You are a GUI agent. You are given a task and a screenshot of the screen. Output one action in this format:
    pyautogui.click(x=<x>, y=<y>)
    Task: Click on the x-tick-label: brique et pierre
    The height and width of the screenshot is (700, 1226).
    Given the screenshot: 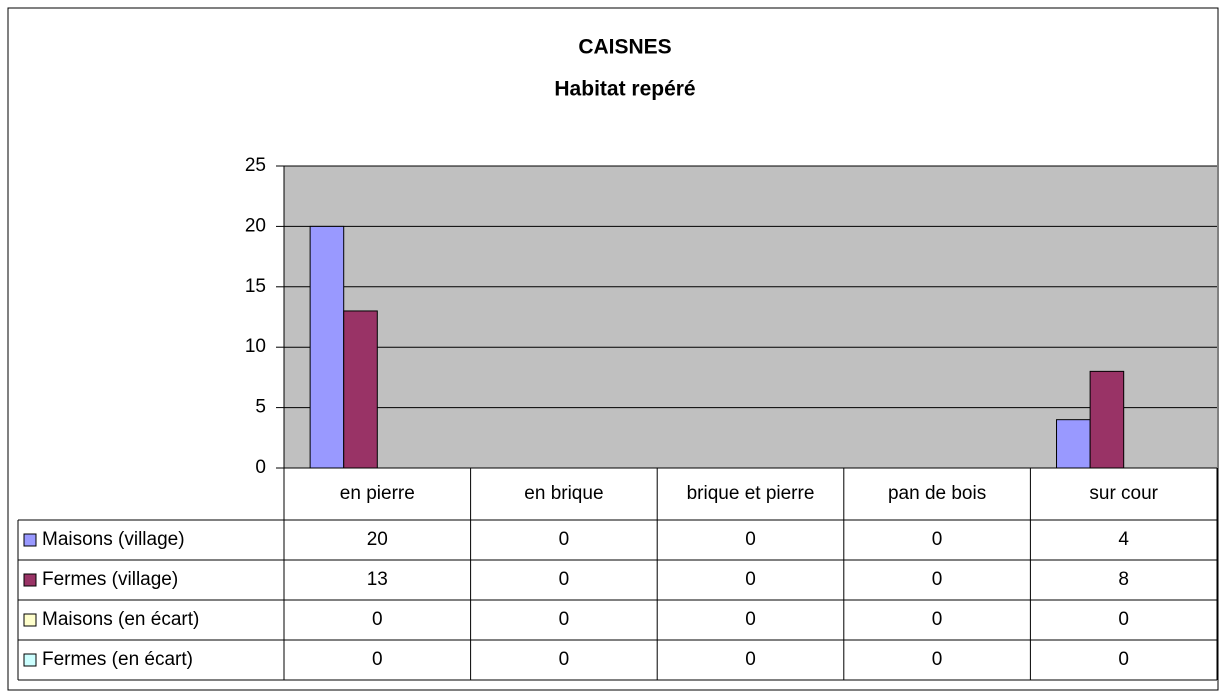 What is the action you would take?
    pyautogui.click(x=751, y=493)
    